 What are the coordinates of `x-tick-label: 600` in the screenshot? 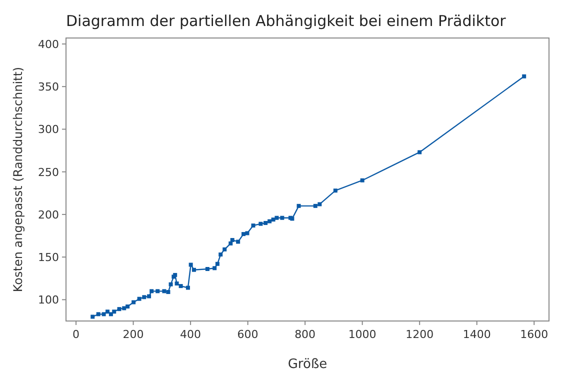 It's located at (247, 334).